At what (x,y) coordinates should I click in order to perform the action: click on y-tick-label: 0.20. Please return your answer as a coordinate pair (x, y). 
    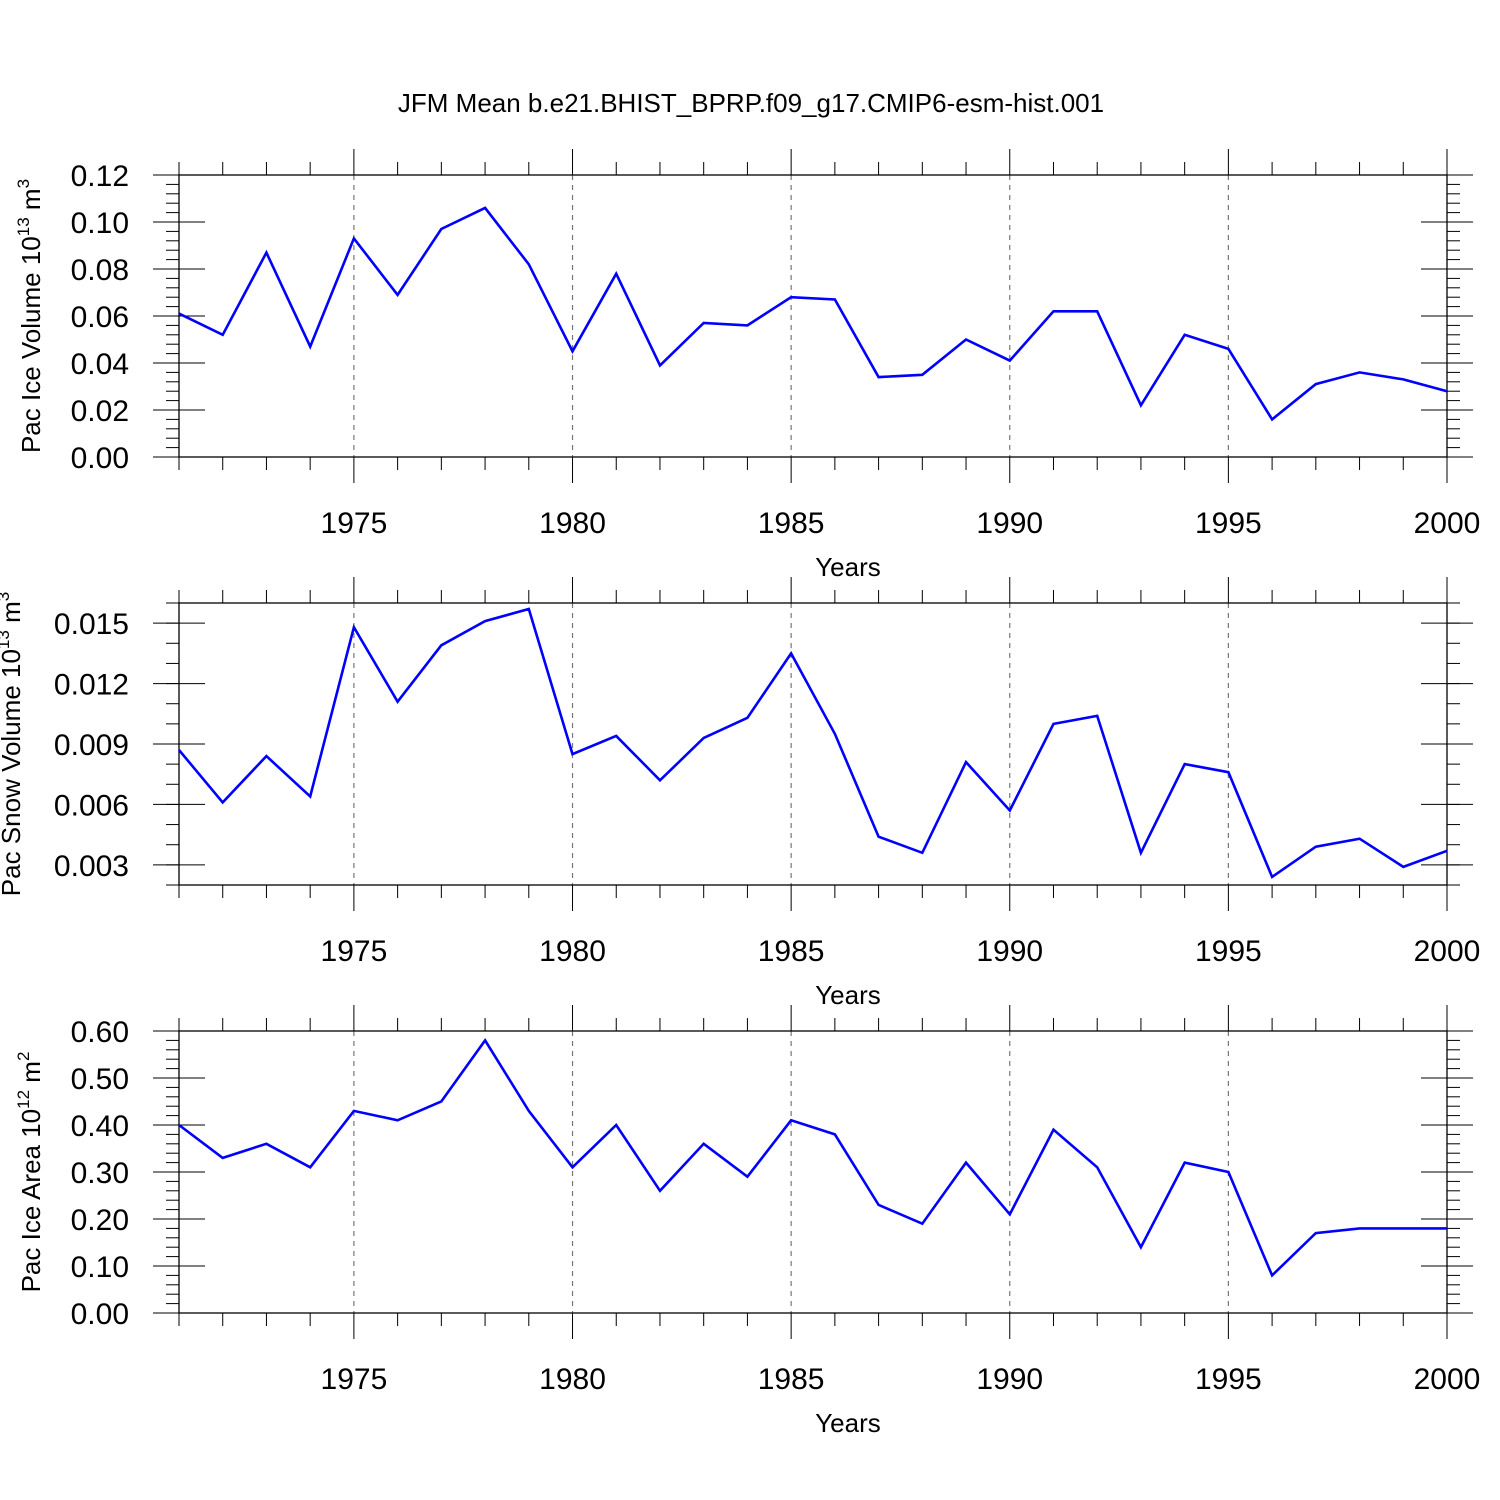
    Looking at the image, I should click on (100, 1220).